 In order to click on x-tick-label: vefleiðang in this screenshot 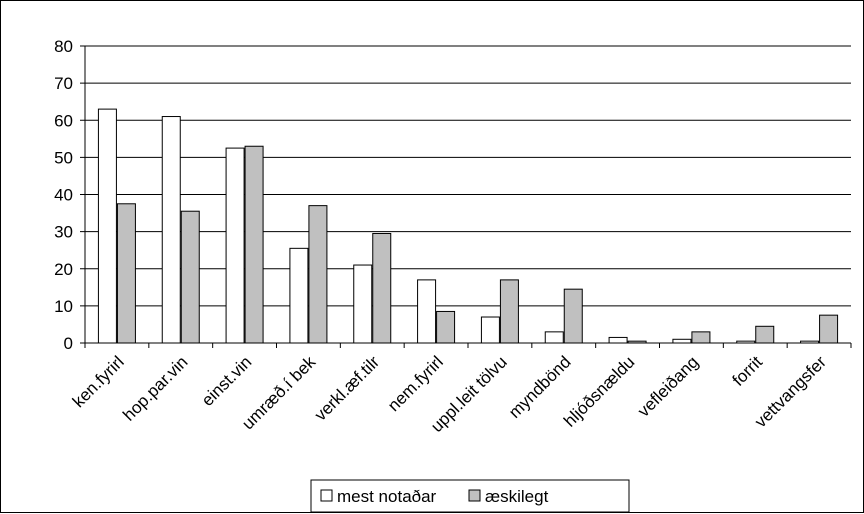, I will do `click(668, 386)`.